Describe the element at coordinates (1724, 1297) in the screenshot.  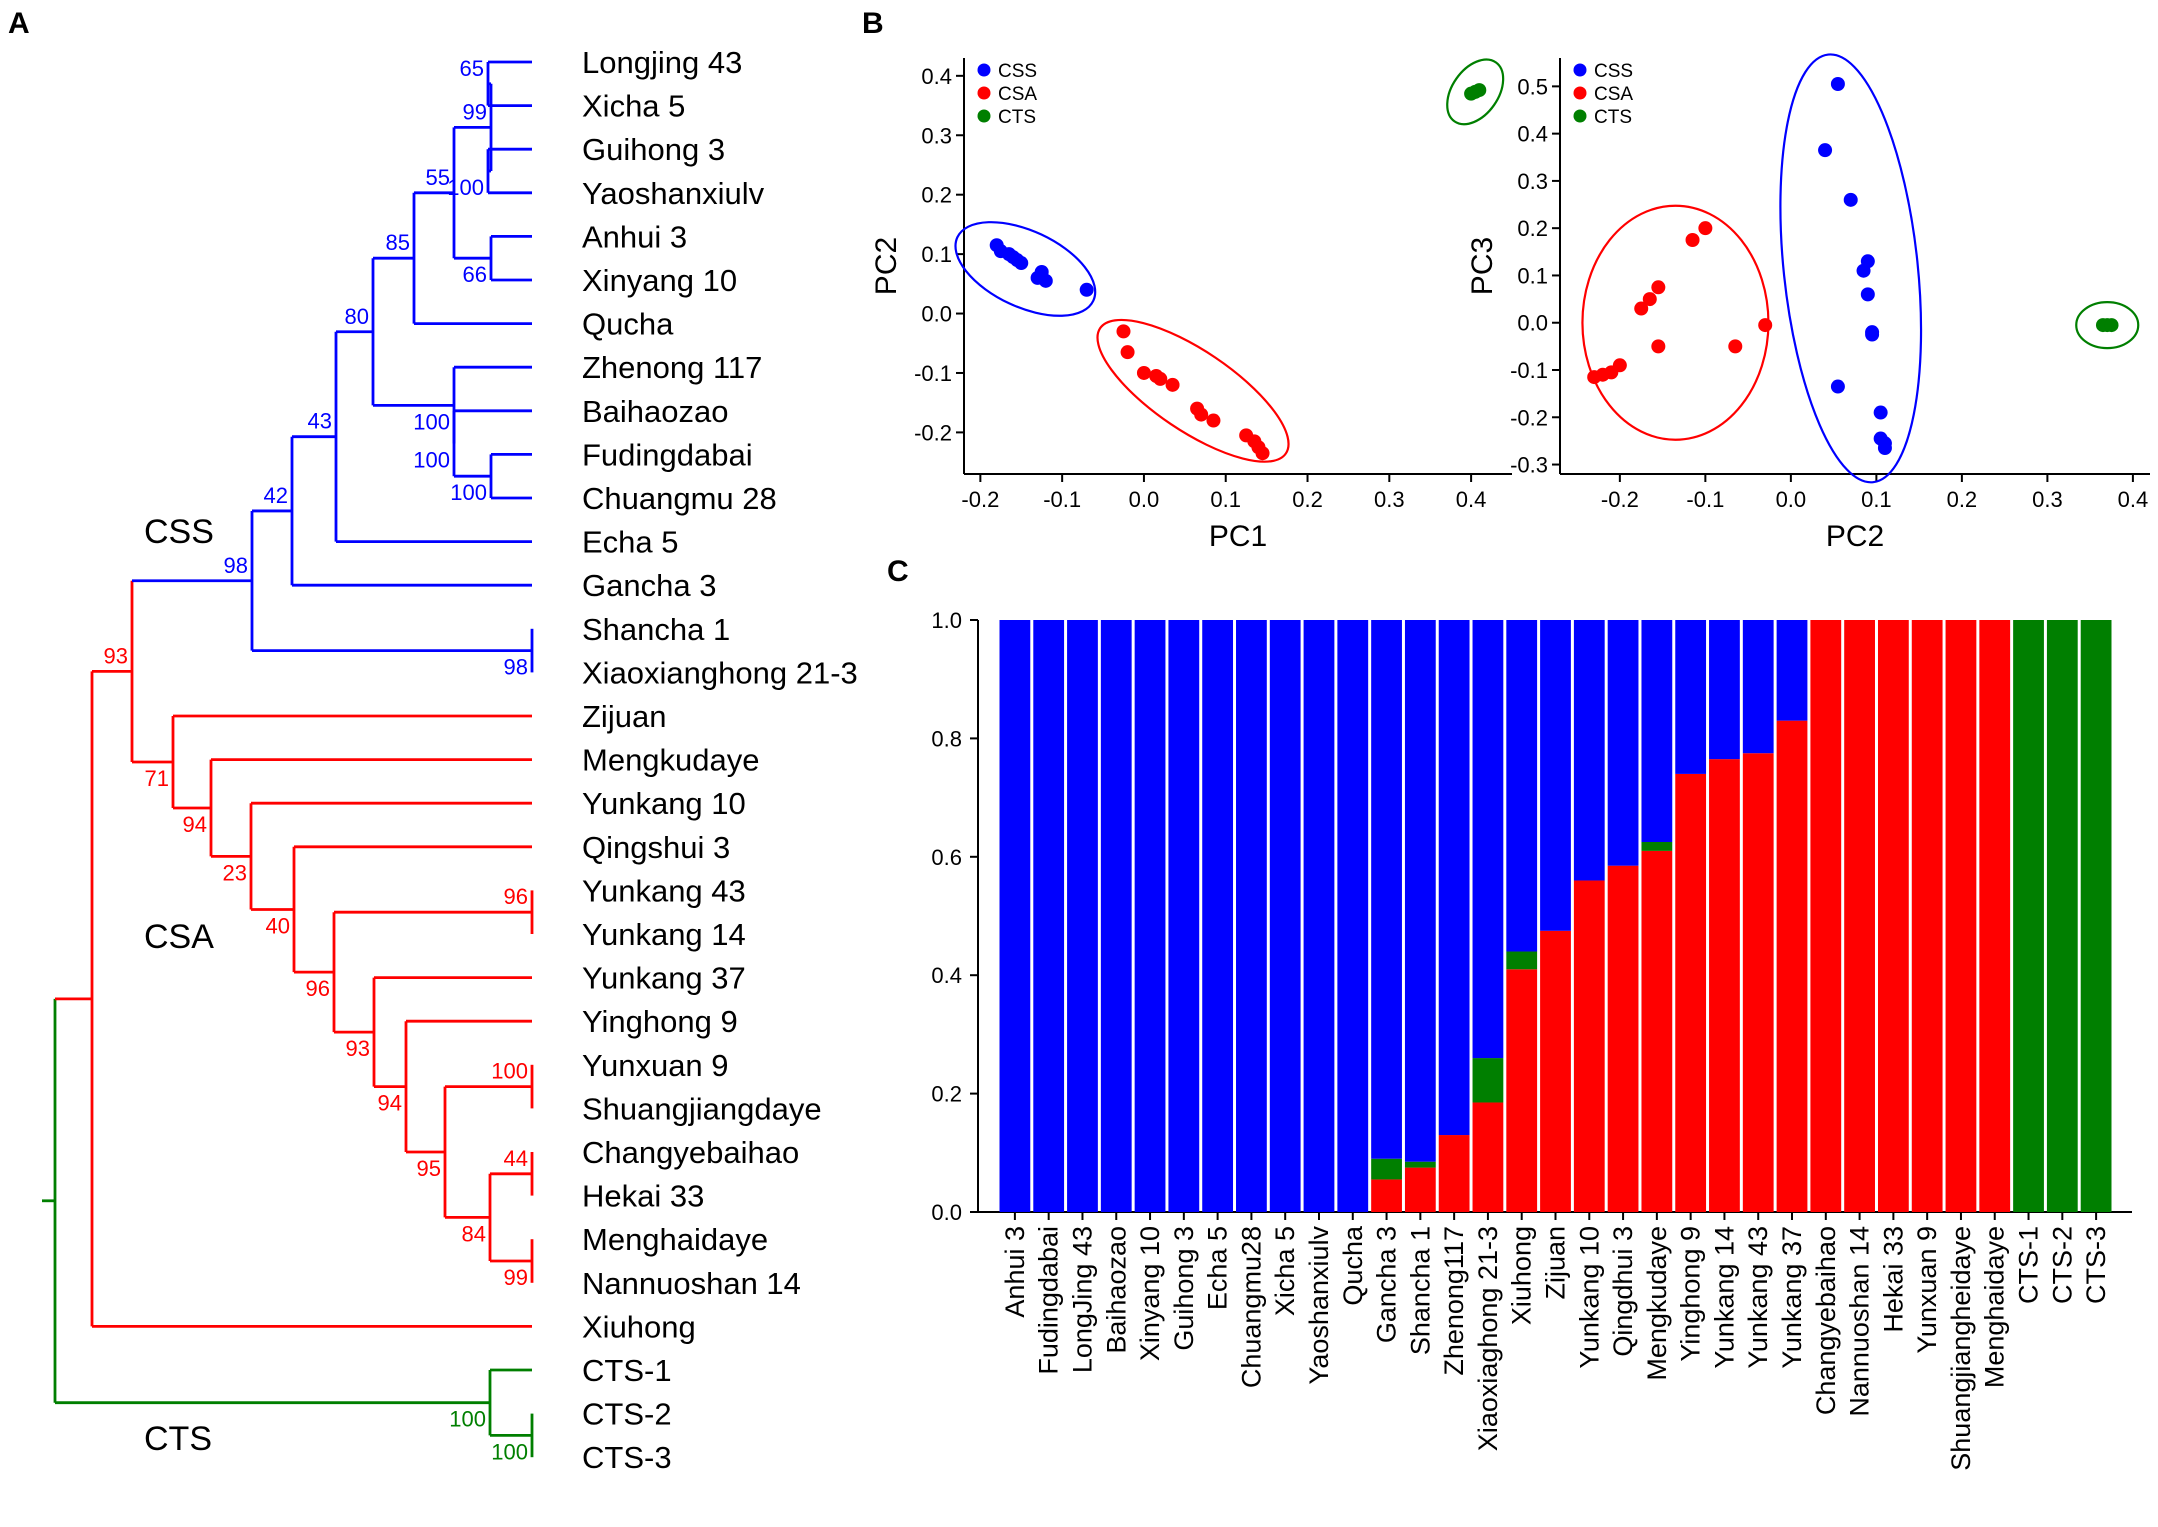
I see `x-category-label: Yunkang 14` at that location.